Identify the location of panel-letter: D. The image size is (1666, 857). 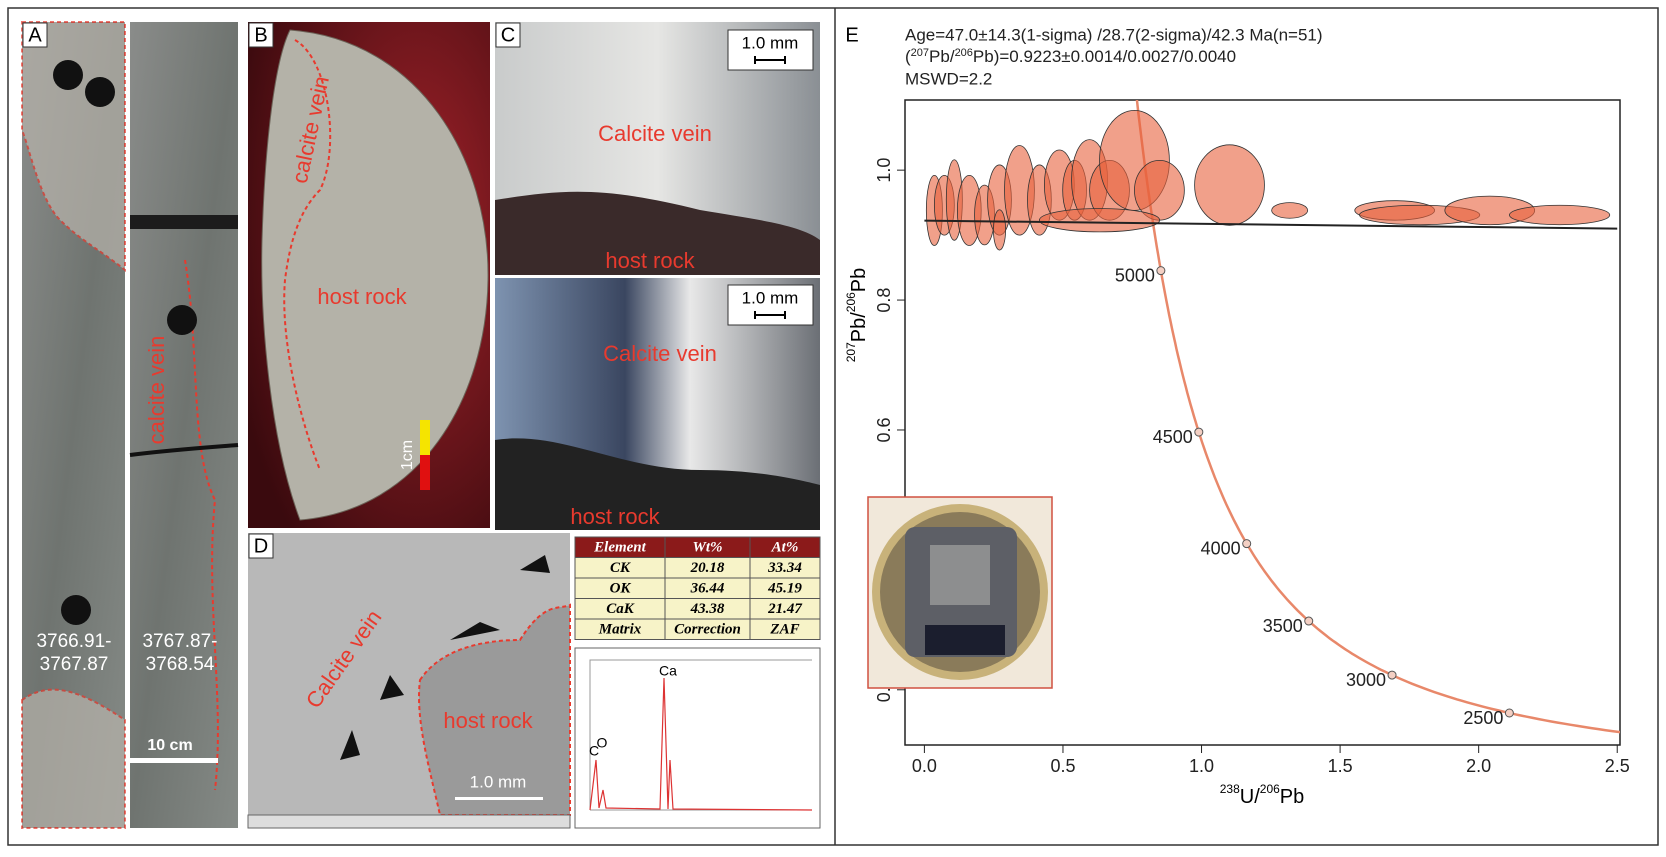
(261, 546).